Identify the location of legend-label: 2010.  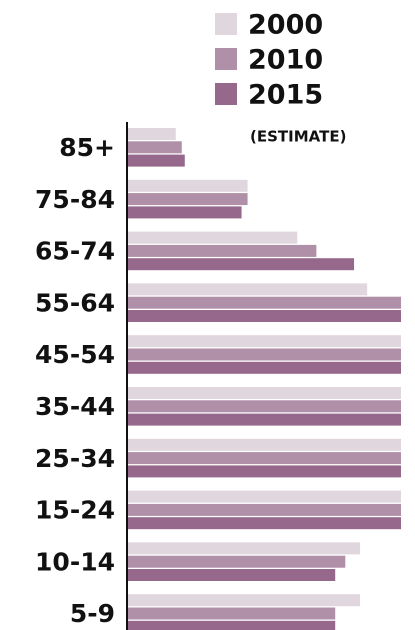
(285, 60).